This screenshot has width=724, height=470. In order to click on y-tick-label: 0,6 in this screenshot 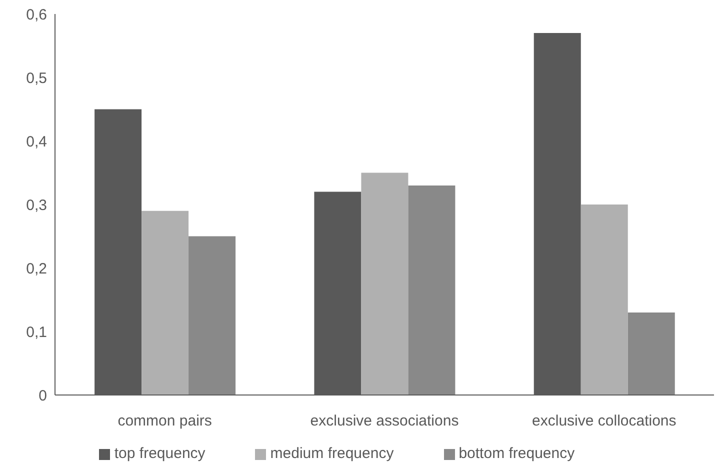, I will do `click(36, 15)`.